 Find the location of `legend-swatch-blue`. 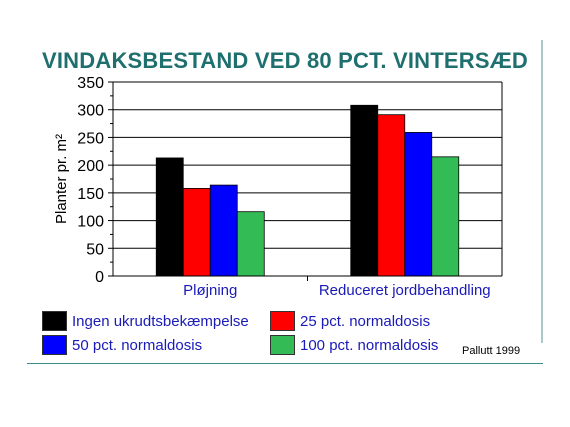

legend-swatch-blue is located at coordinates (54, 345).